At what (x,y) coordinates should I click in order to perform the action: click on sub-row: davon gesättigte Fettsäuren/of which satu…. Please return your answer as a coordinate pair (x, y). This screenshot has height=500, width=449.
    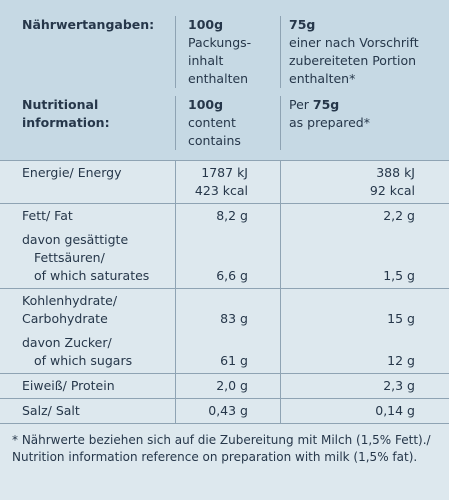
    Looking at the image, I should click on (224, 258).